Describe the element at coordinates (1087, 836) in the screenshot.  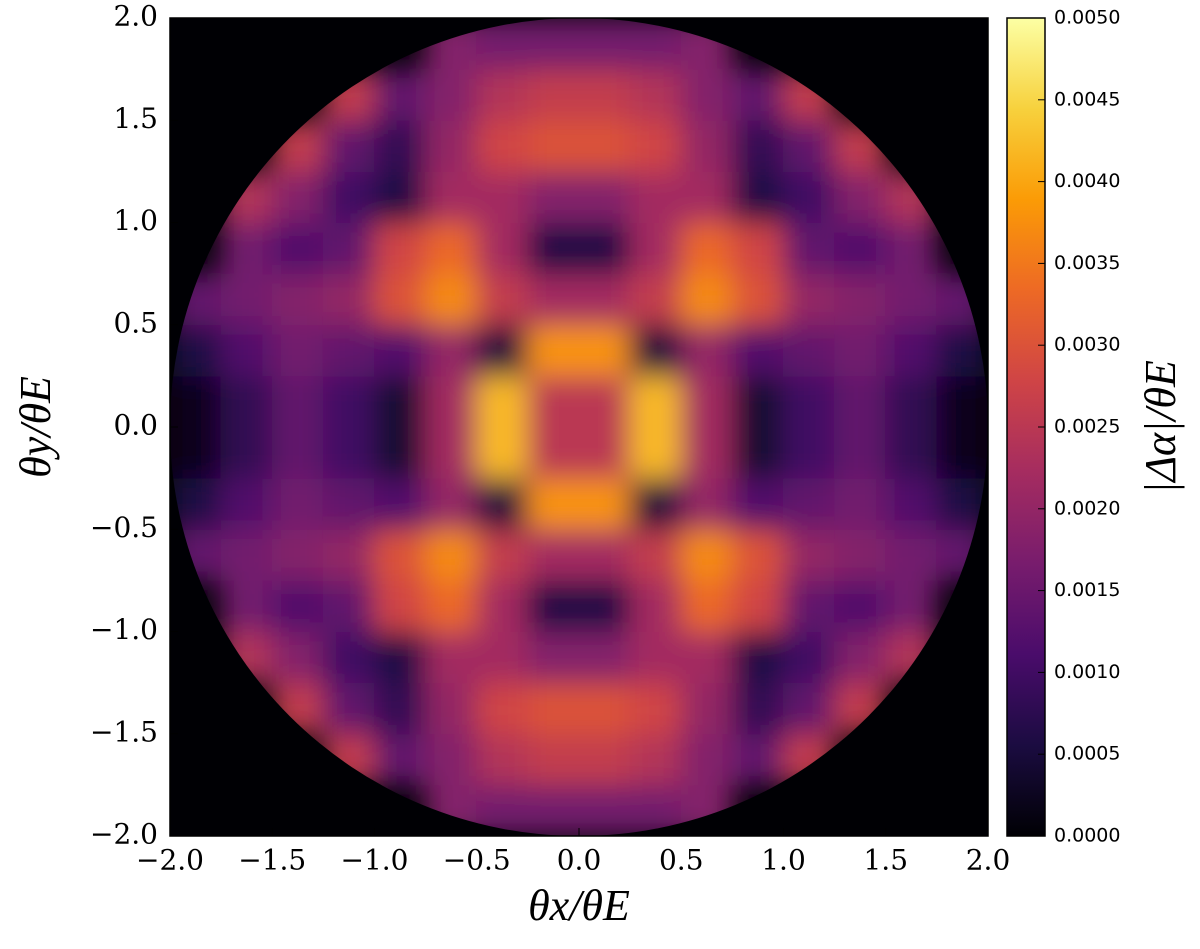
I see `colorbar-tick-label: 0.0000` at that location.